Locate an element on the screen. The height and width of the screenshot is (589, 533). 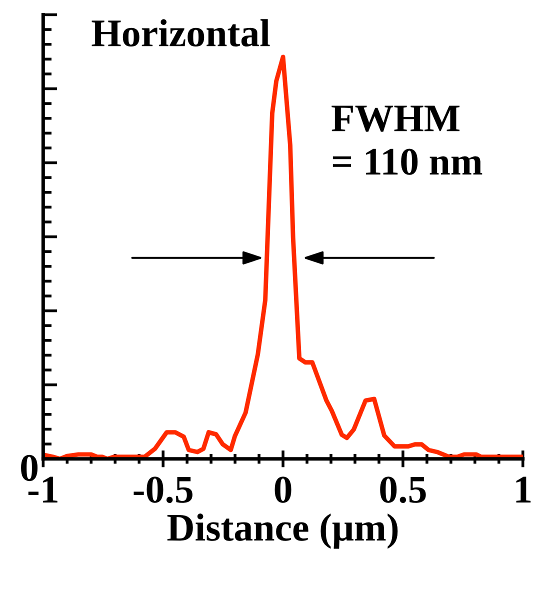
chart-title: Horizontal is located at coordinates (181, 33).